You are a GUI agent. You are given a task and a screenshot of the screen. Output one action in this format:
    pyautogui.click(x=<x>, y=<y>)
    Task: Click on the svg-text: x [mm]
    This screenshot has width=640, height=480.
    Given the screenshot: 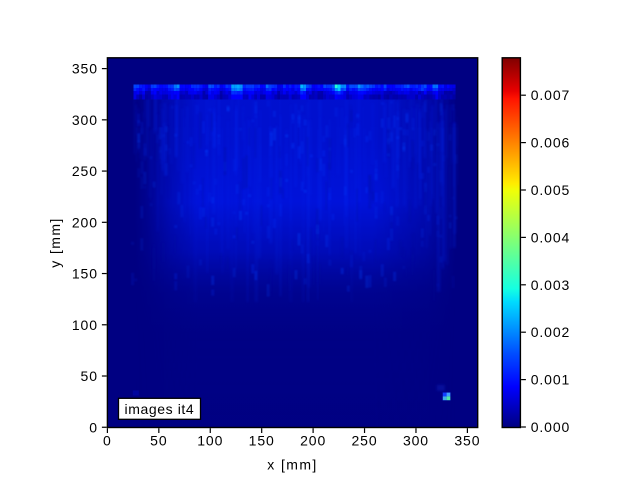 What is the action you would take?
    pyautogui.click(x=292, y=464)
    